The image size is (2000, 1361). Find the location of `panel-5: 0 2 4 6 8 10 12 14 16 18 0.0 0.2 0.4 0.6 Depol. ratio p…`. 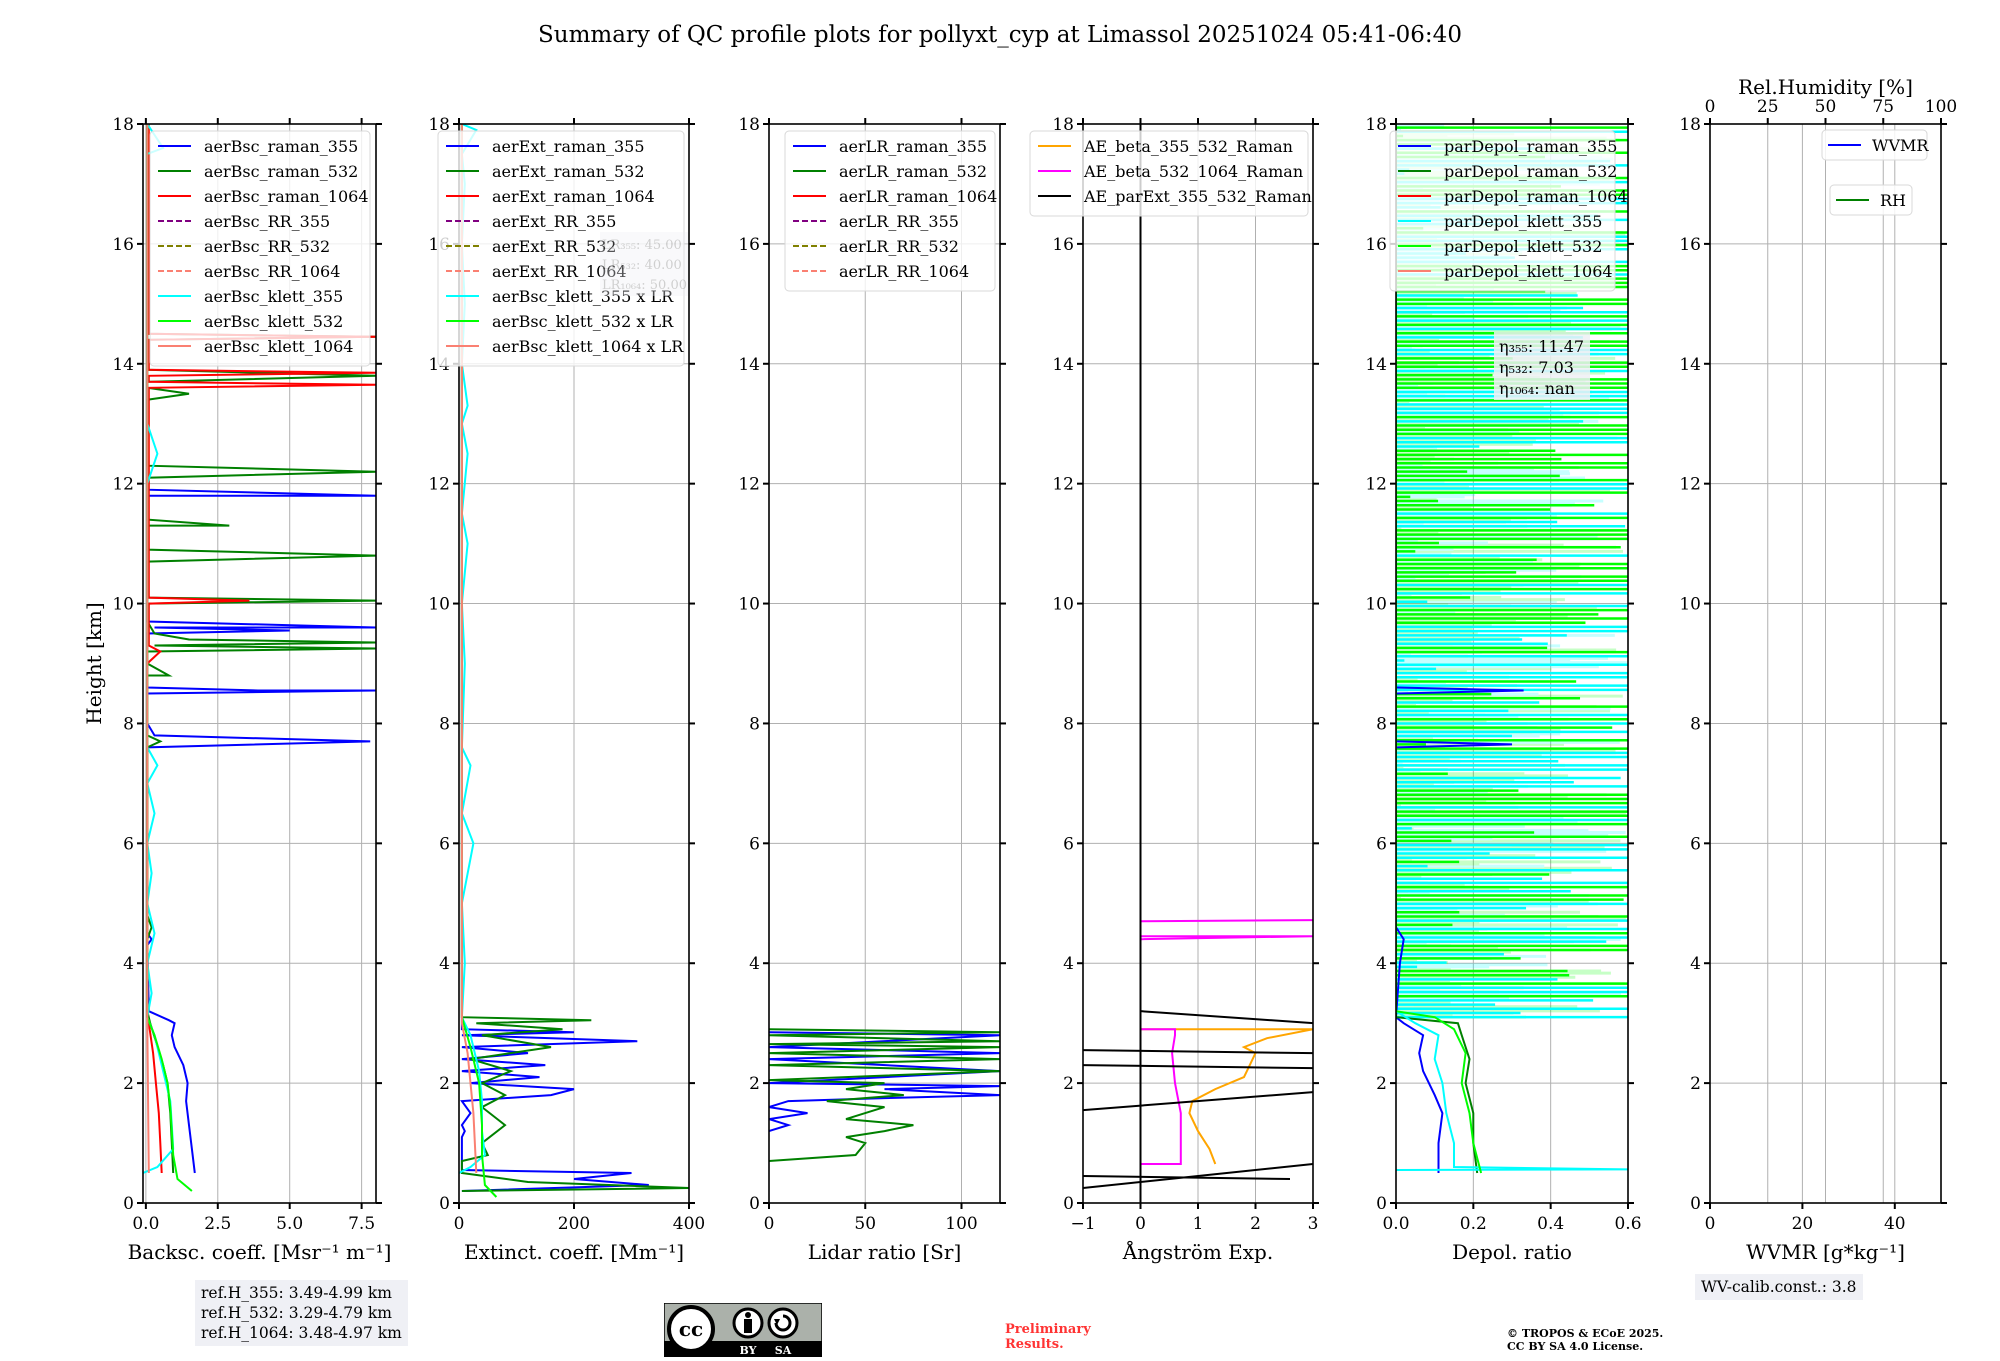

panel-5: 0 2 4 6 8 10 12 14 16 18 0.0 0.2 0.4 0.6 Depol. ratio p… is located at coordinates (1503, 689).